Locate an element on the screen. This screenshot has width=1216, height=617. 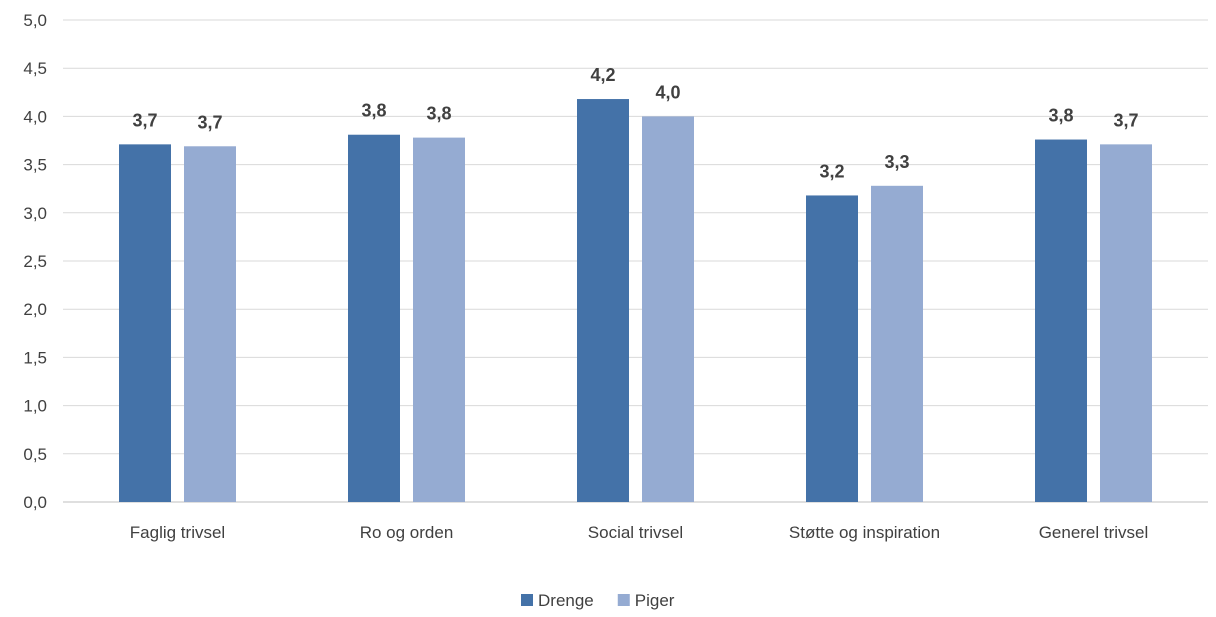
y-tick-label: 2,0 is located at coordinates (35, 309).